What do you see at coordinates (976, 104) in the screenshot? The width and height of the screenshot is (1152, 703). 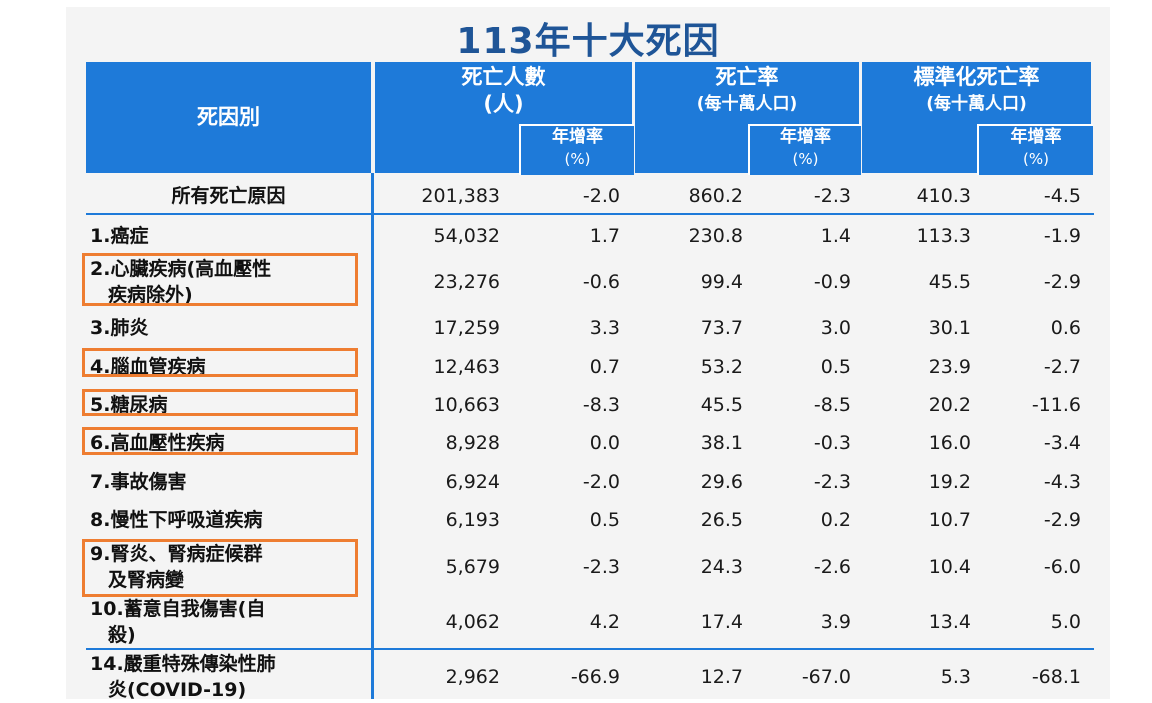 I see `header-std-unit: (每十萬人口)` at bounding box center [976, 104].